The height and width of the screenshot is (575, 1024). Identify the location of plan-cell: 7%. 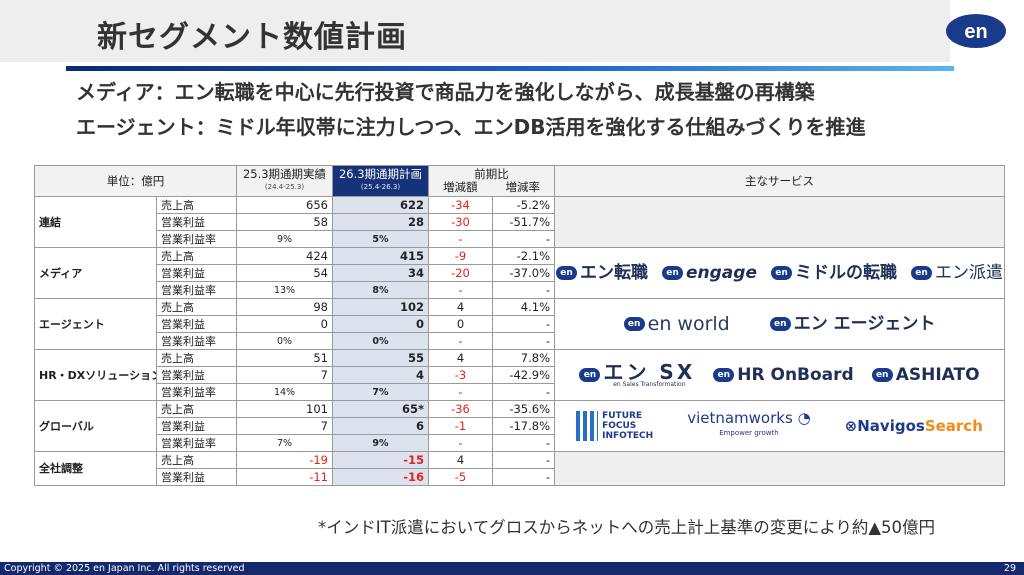
(380, 392).